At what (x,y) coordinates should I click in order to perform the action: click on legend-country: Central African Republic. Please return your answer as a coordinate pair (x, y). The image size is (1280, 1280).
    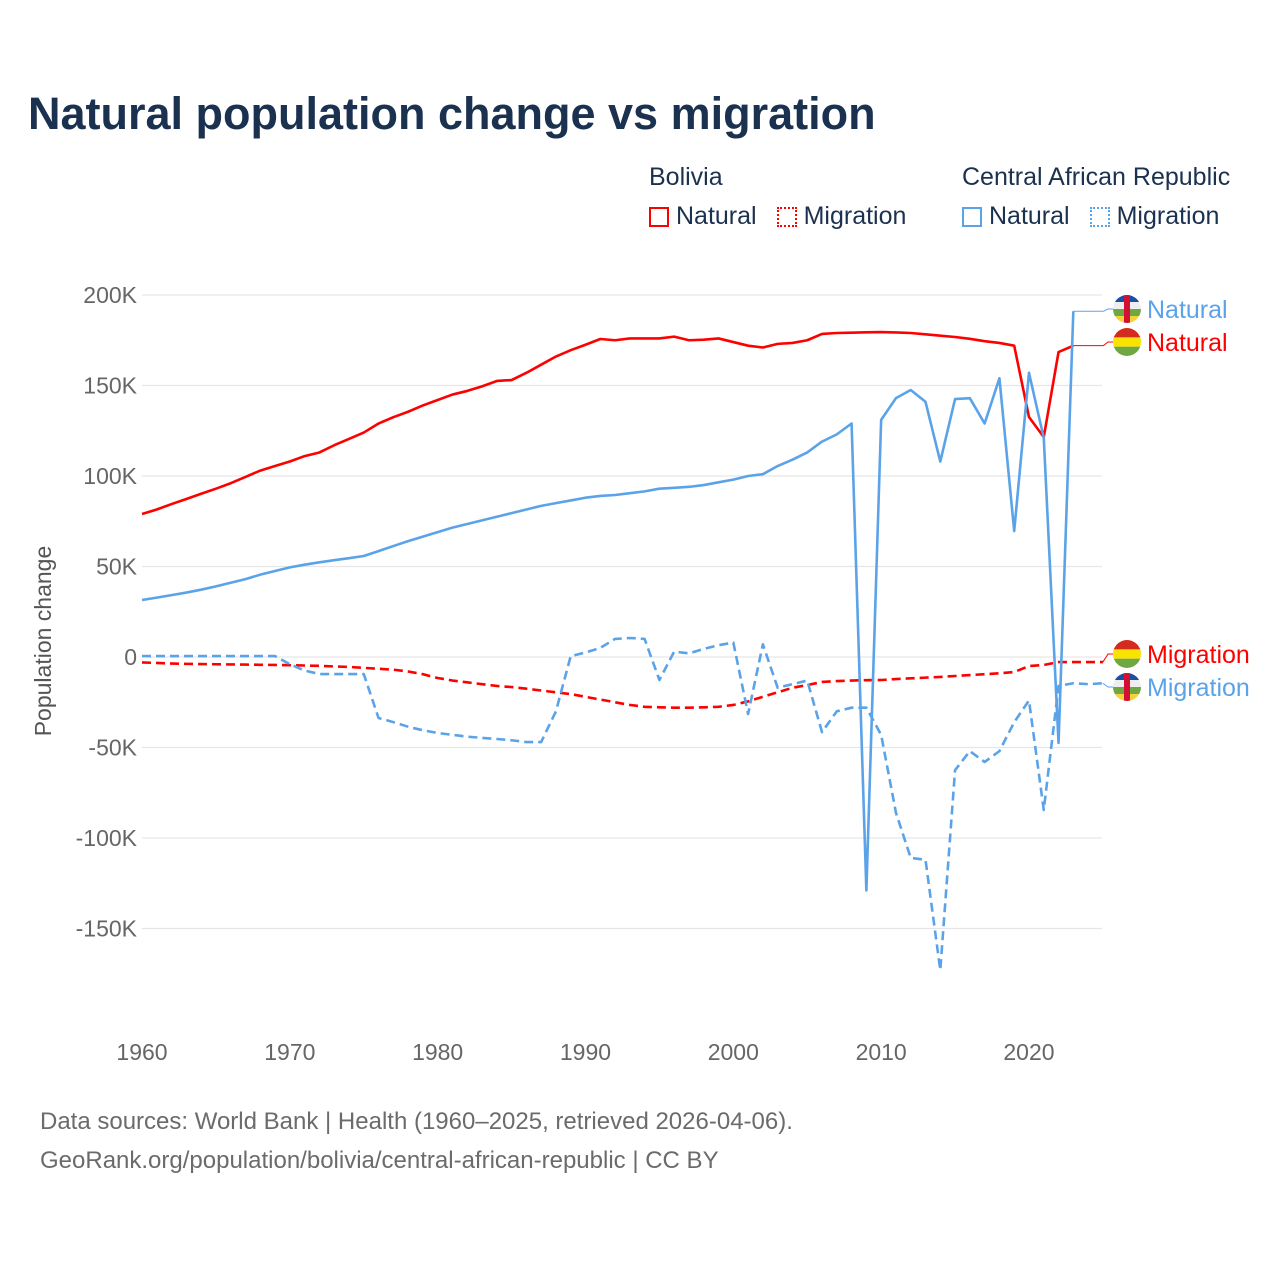
    Looking at the image, I should click on (1096, 177).